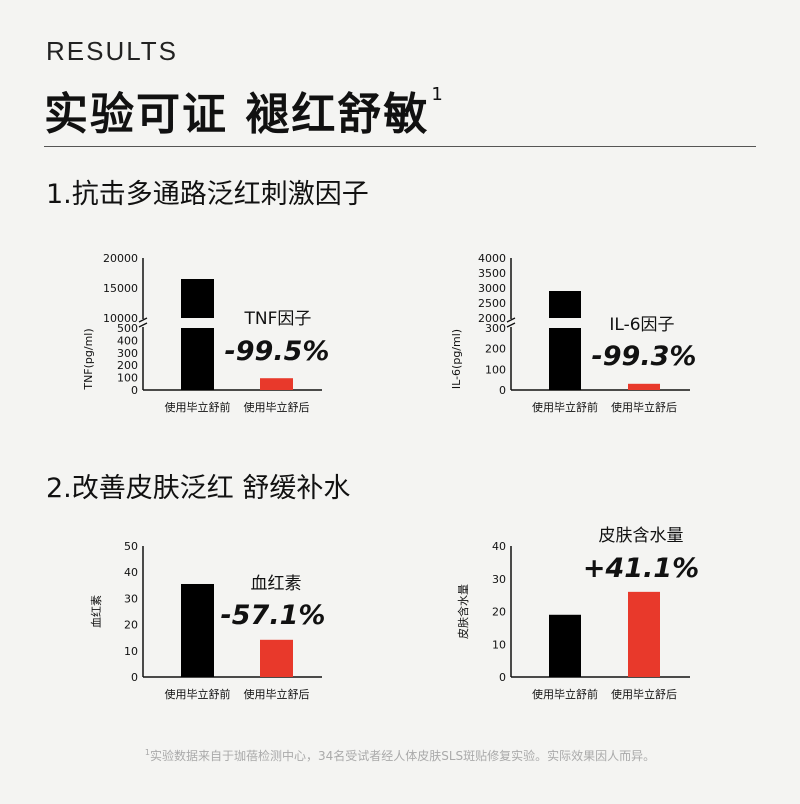  I want to click on tick-label-tnf: 0, so click(134, 390).